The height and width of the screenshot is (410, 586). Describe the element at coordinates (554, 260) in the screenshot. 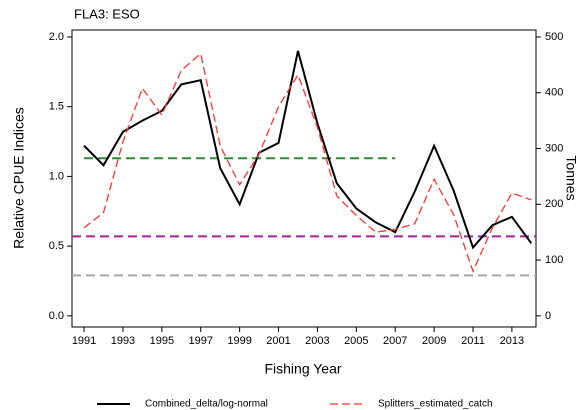

I see `y2-tick-label: 100` at that location.